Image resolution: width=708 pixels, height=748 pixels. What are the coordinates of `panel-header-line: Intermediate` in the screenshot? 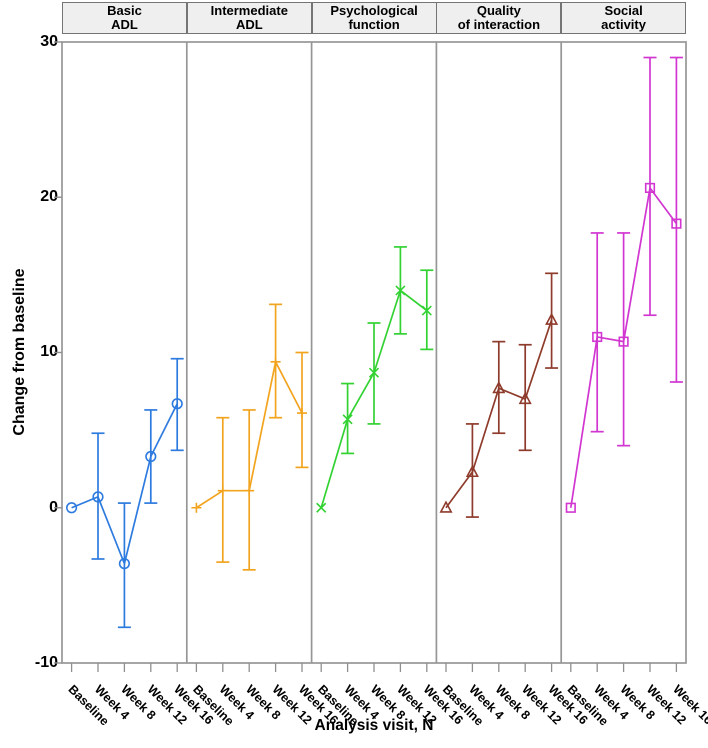 It's located at (249, 10).